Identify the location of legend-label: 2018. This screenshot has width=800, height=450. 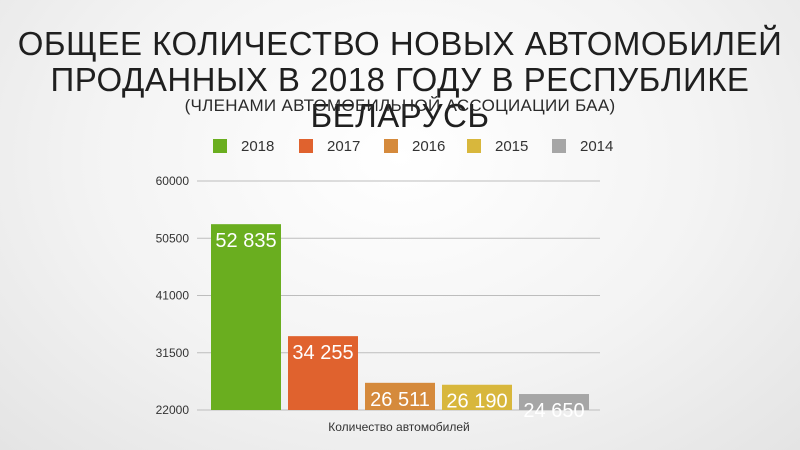
(258, 146).